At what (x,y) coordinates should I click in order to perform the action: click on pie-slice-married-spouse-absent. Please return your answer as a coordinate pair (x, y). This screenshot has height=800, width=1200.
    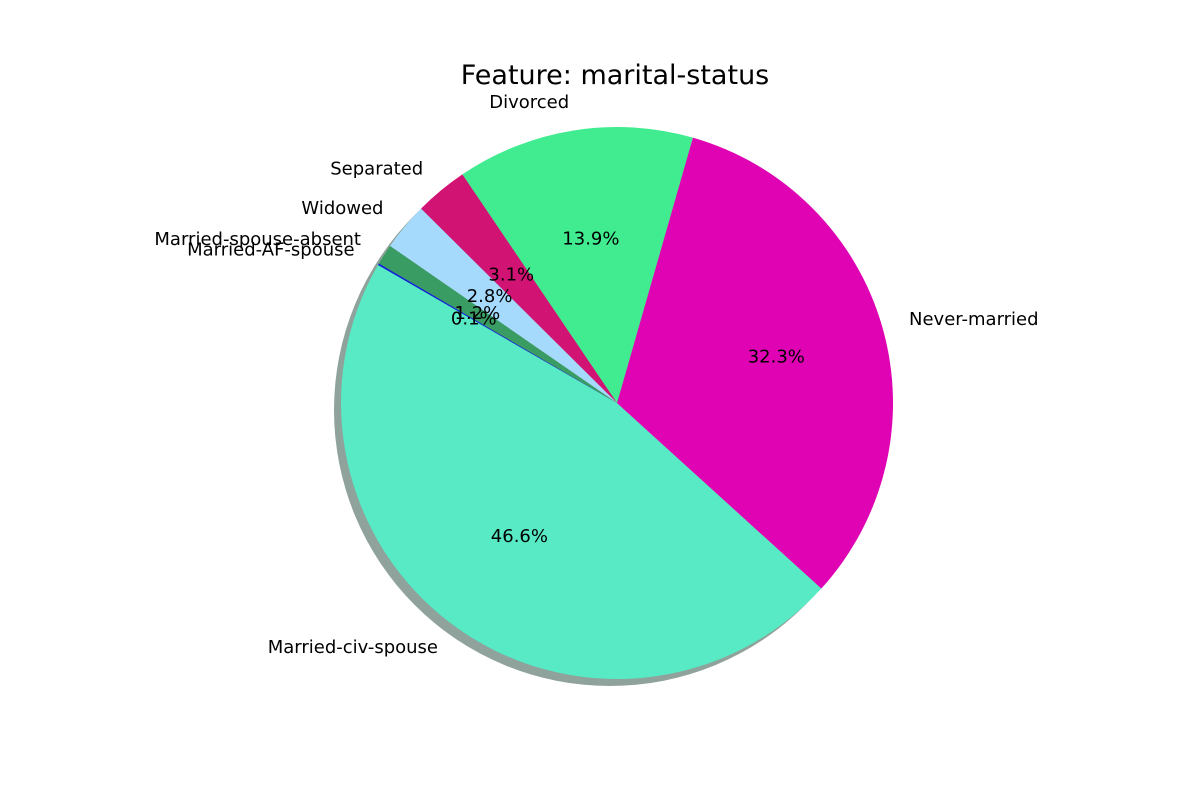
    Looking at the image, I should click on (497, 324).